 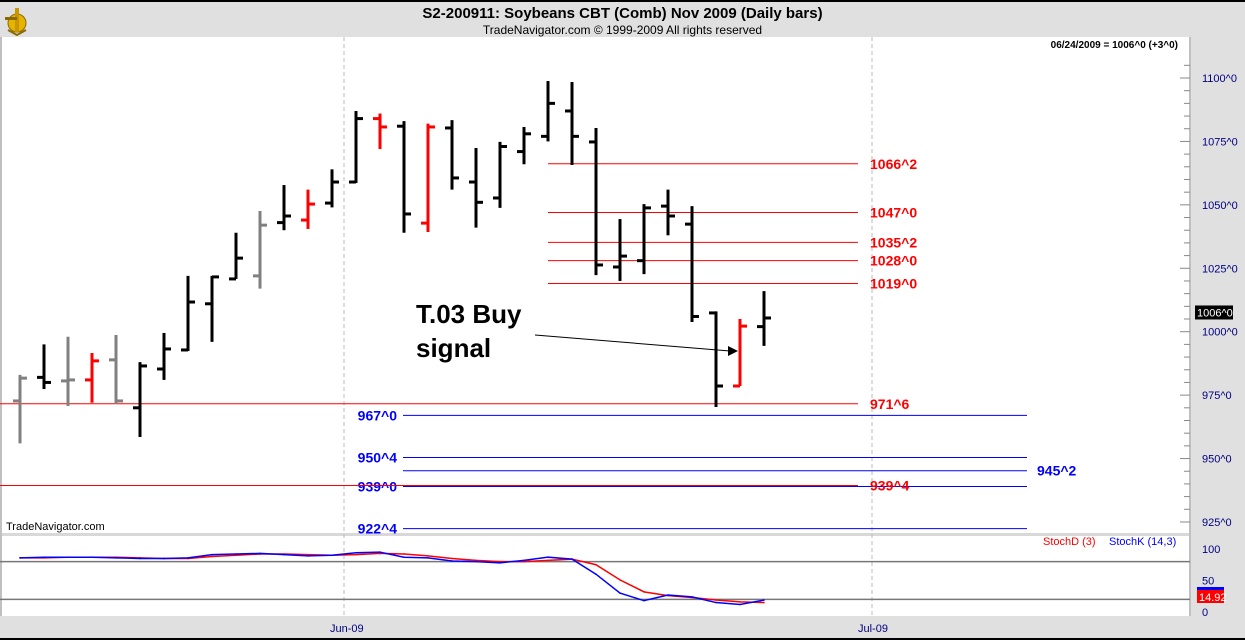 What do you see at coordinates (1213, 598) in the screenshot?
I see `stoch-value-label: 14.92` at bounding box center [1213, 598].